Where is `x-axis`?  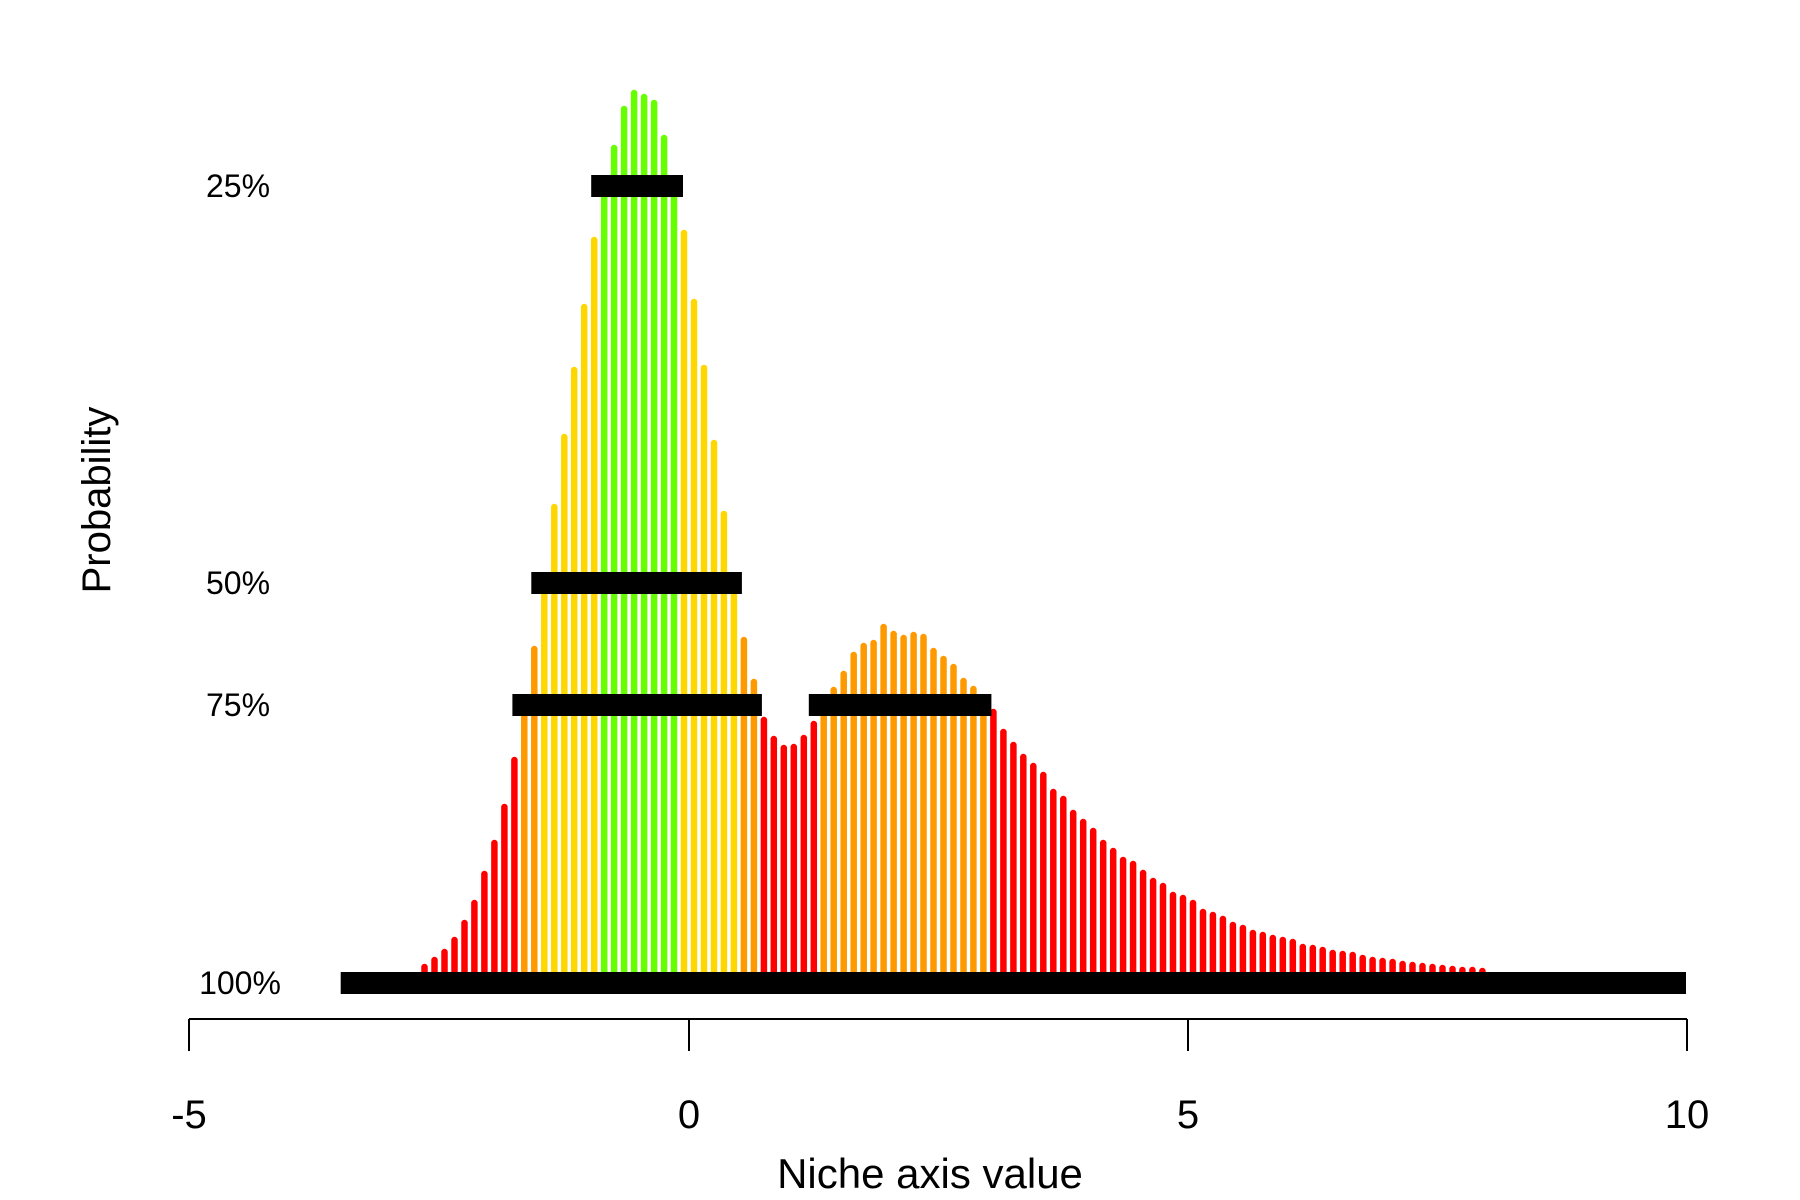 x-axis is located at coordinates (938, 1034).